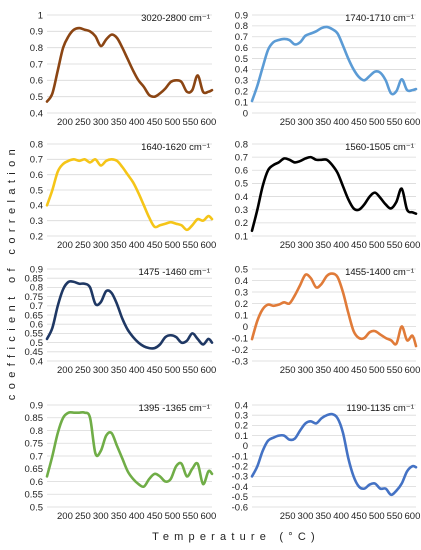  I want to click on panel-title: 1560-1505 cm⁻¹, so click(379, 147).